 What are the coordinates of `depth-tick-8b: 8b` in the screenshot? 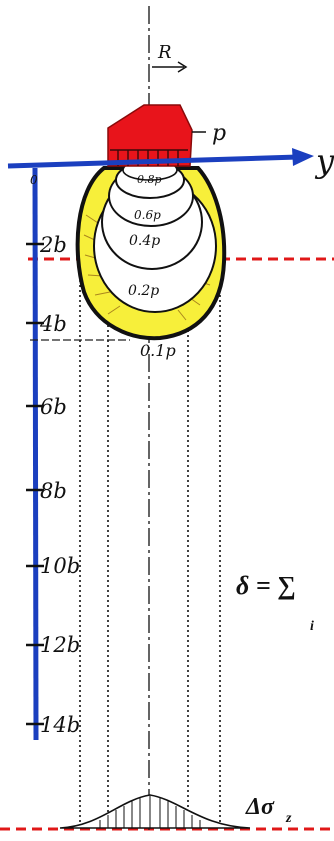 It's located at (53, 491).